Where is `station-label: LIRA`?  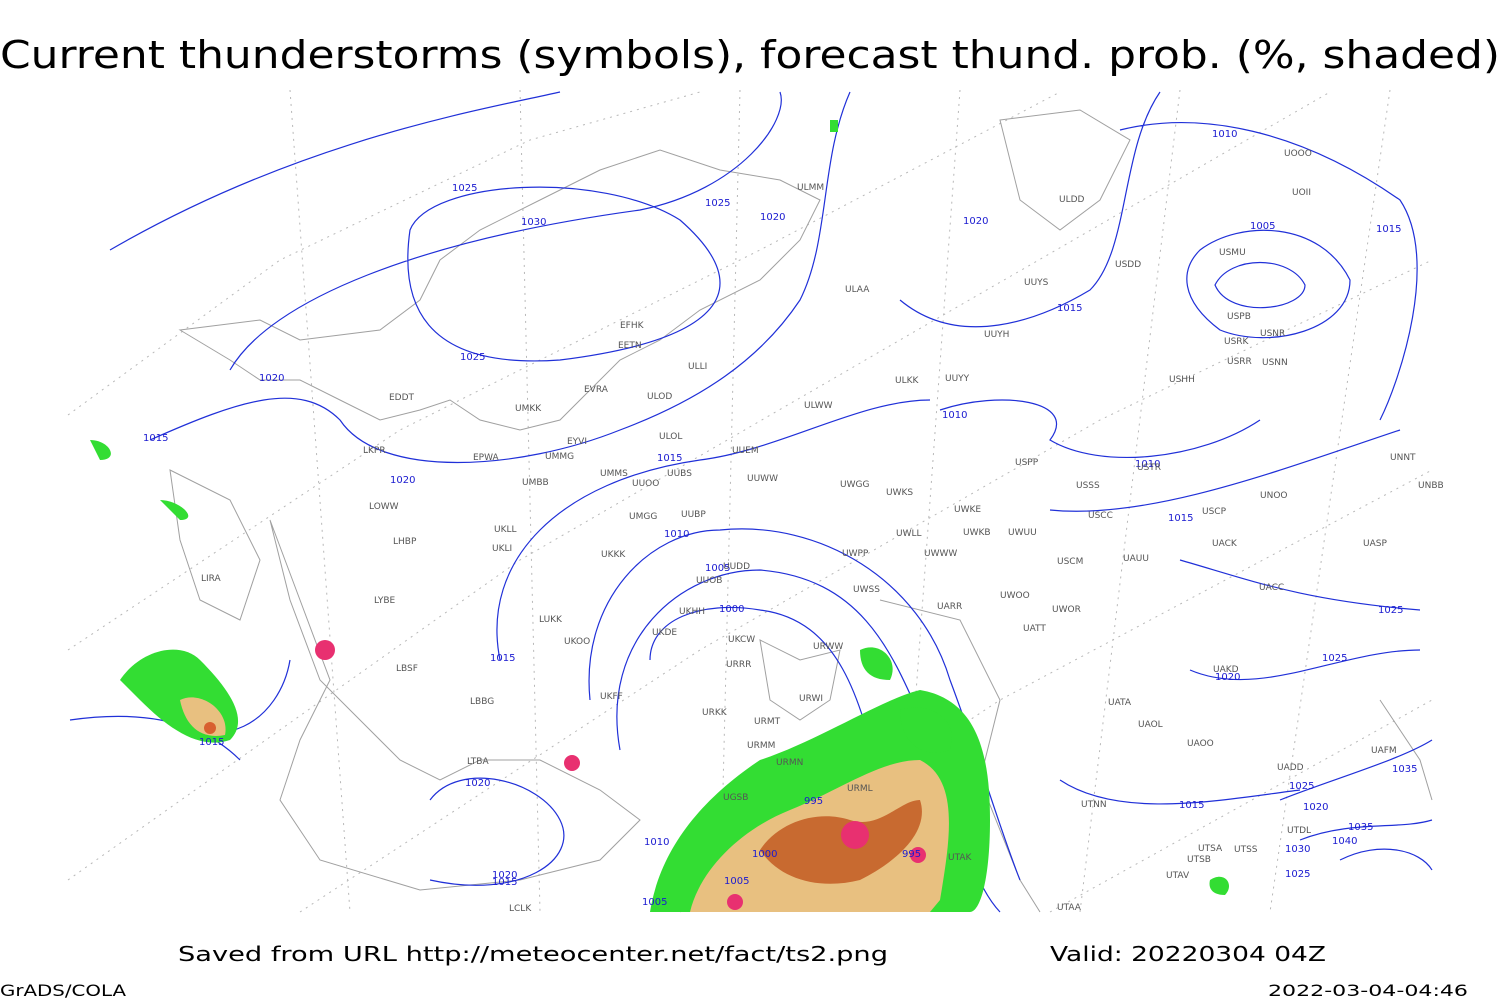 station-label: LIRA is located at coordinates (211, 579).